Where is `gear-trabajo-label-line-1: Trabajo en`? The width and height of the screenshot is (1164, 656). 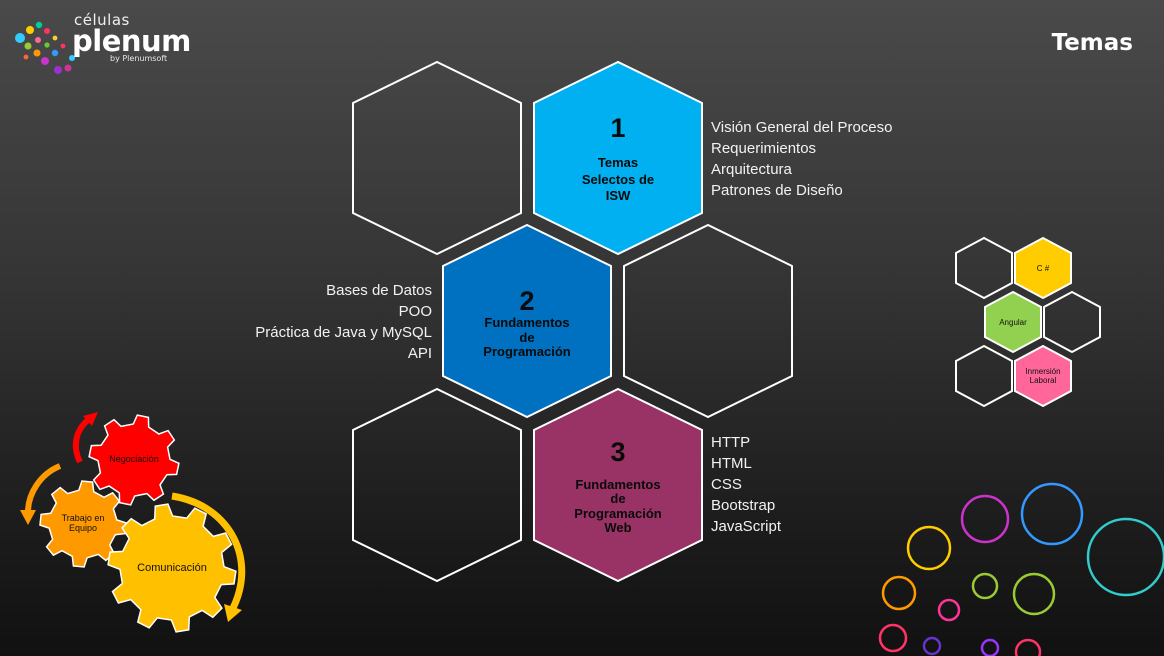 gear-trabajo-label-line-1: Trabajo en is located at coordinates (83, 518).